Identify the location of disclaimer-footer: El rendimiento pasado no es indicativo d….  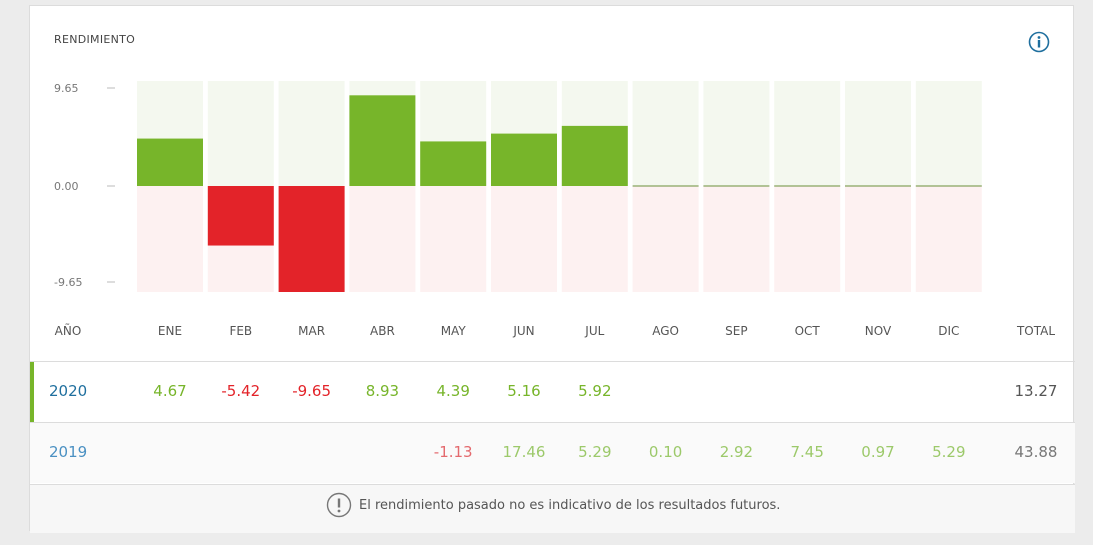
(552, 508).